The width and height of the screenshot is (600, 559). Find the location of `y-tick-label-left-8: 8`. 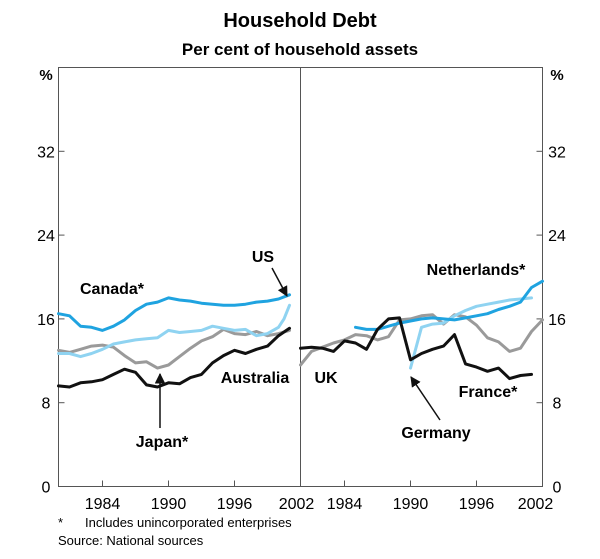

y-tick-label-left-8: 8 is located at coordinates (46, 404).